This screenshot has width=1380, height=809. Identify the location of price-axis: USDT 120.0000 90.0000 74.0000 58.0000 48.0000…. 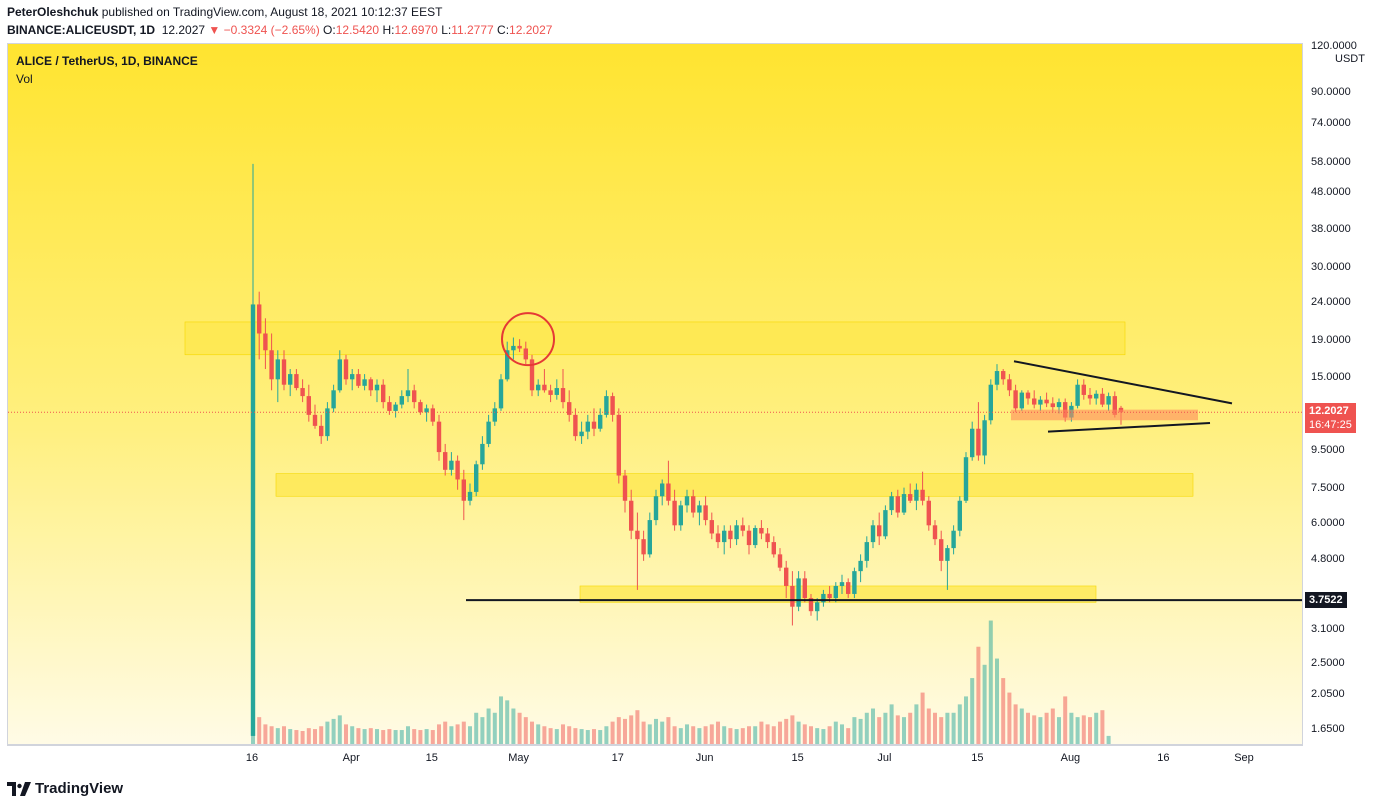
(1341, 392).